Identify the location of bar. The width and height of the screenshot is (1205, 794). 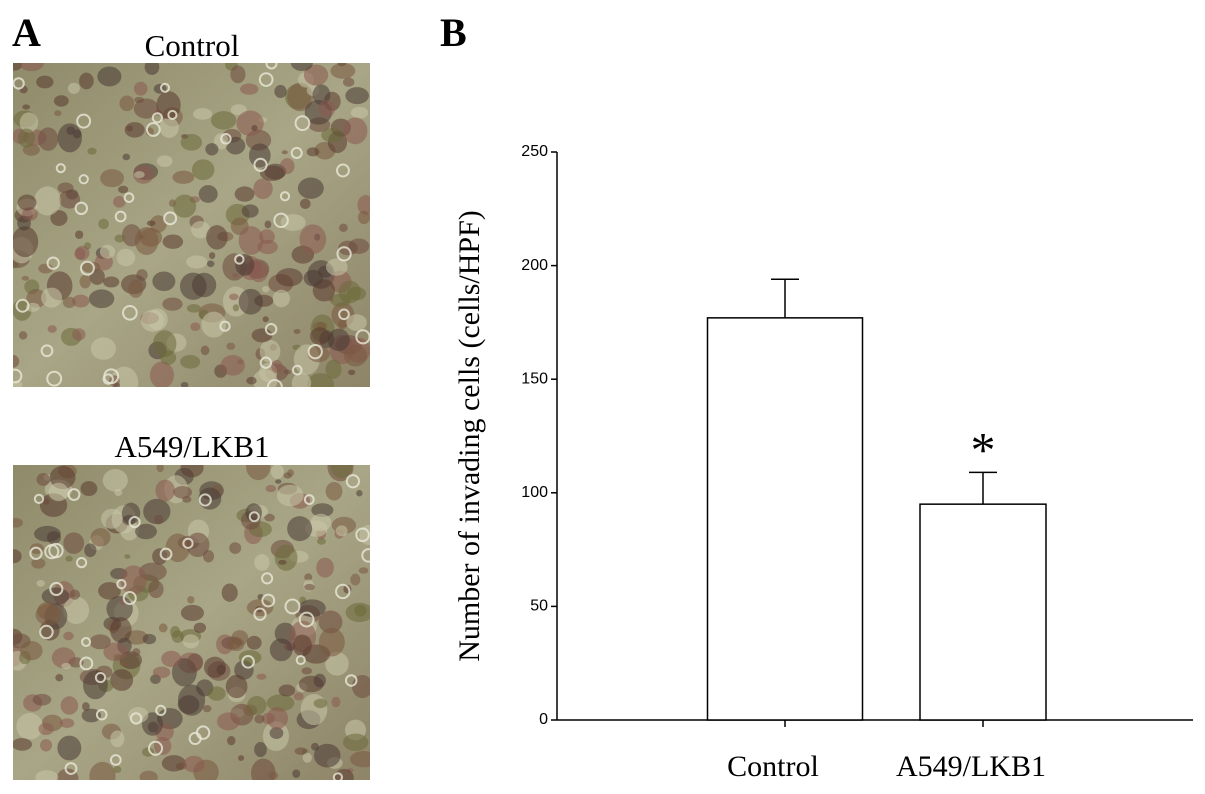
(785, 519).